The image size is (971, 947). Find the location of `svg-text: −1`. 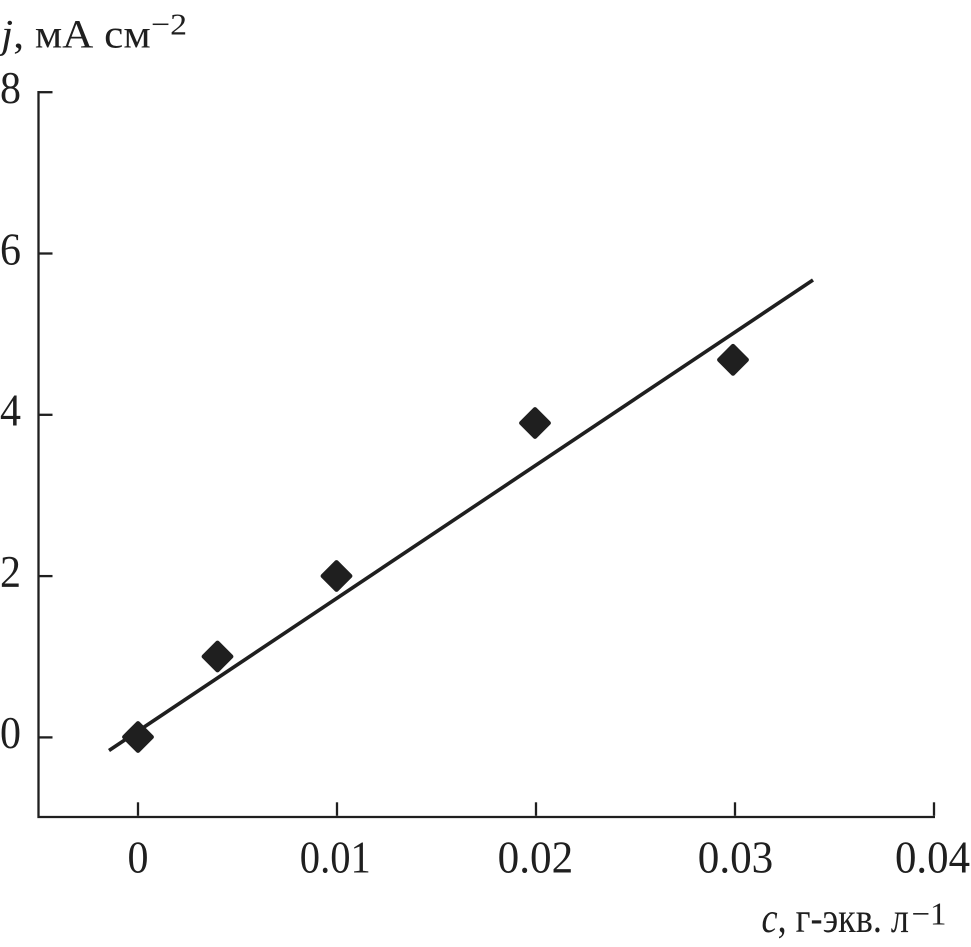

svg-text: −1 is located at coordinates (929, 913).